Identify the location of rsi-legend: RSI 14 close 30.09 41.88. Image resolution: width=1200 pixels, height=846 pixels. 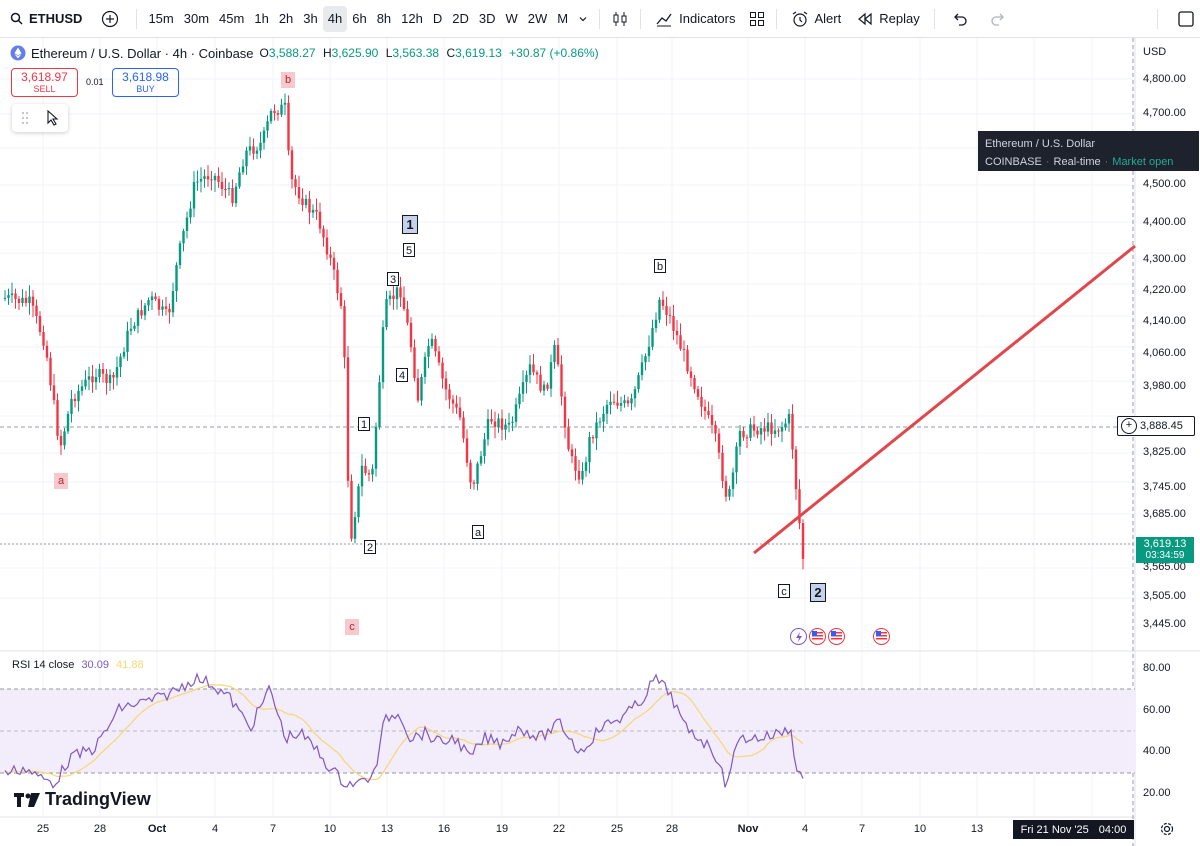
(78, 665).